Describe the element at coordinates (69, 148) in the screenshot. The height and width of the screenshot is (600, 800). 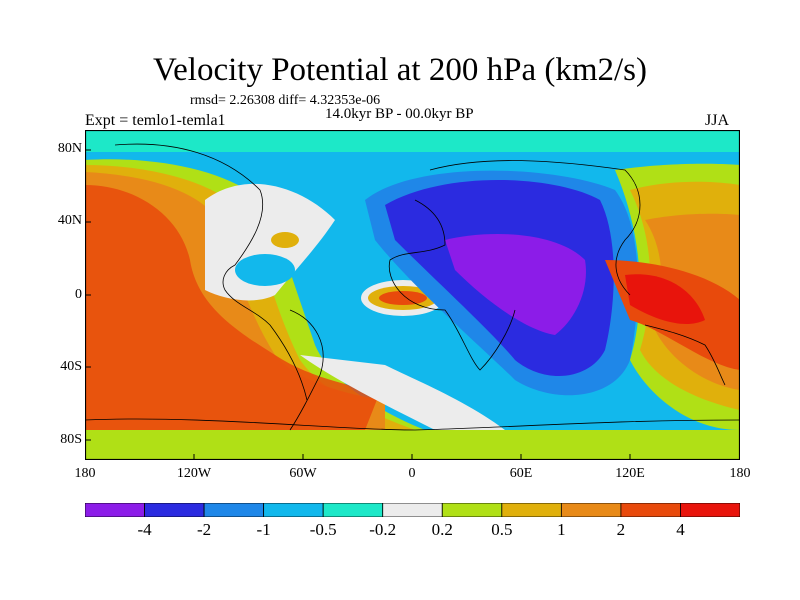
I see `lat-tick-label: 80N` at that location.